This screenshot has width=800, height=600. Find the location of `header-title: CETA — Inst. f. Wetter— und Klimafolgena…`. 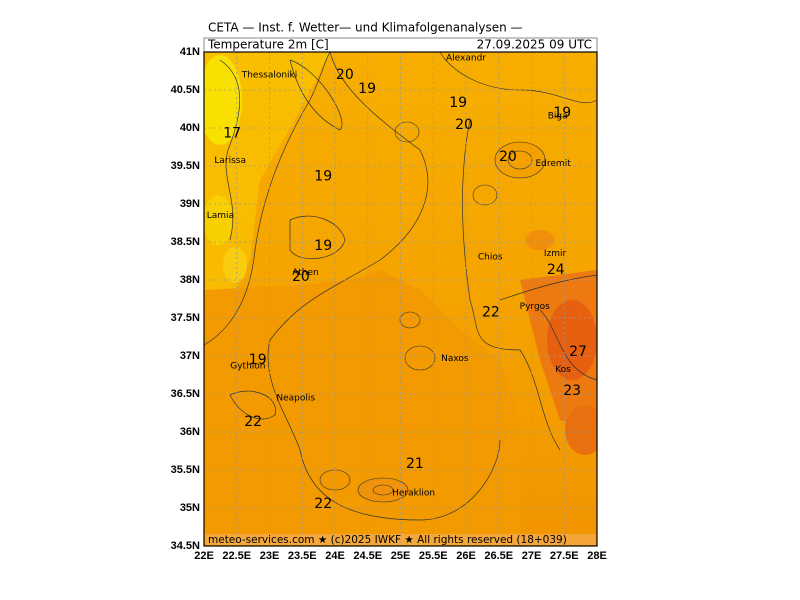

header-title: CETA — Inst. f. Wetter— und Klimafolgena… is located at coordinates (365, 28).